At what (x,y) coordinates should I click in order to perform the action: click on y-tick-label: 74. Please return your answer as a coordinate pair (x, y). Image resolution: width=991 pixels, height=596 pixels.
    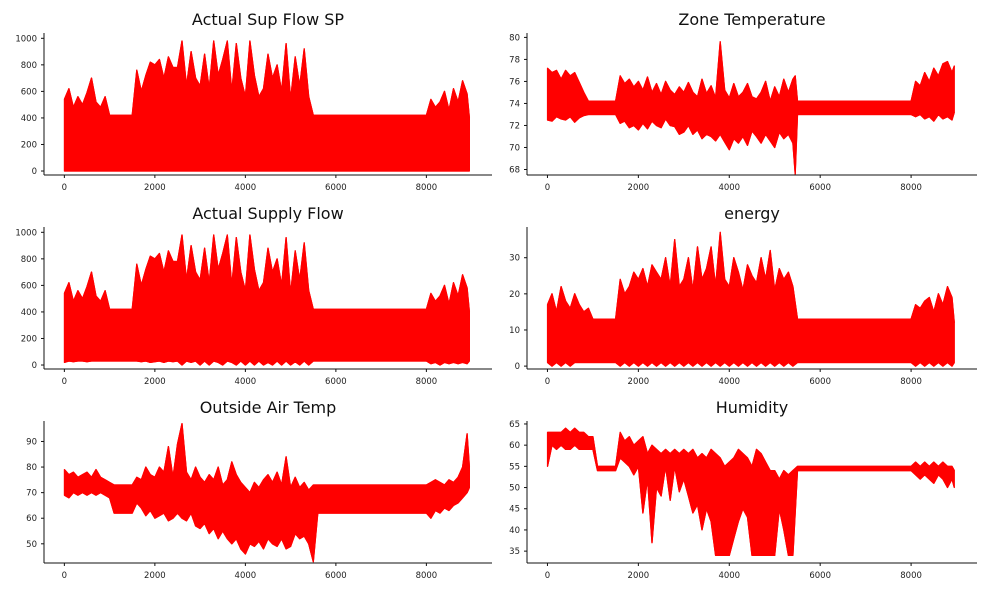
    Looking at the image, I should click on (514, 104).